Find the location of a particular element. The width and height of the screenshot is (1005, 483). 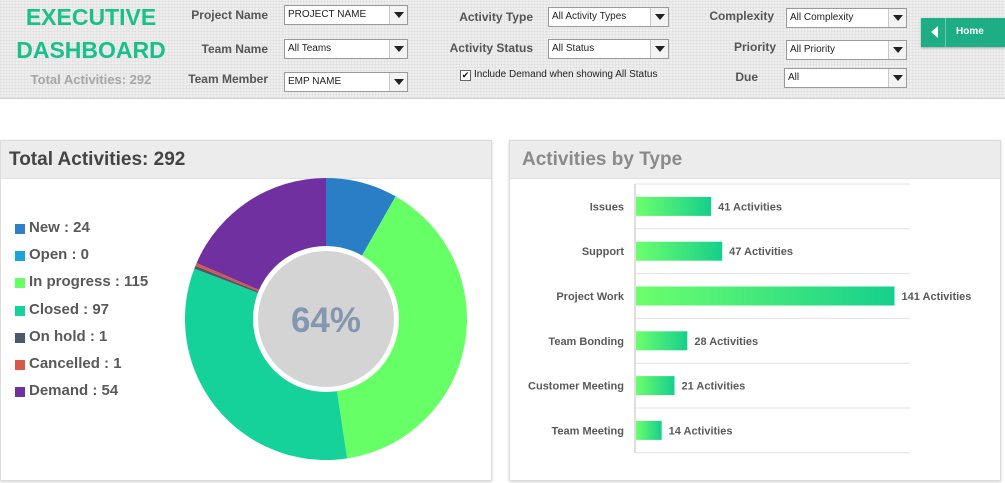

data-label: 21 Activities is located at coordinates (714, 387).